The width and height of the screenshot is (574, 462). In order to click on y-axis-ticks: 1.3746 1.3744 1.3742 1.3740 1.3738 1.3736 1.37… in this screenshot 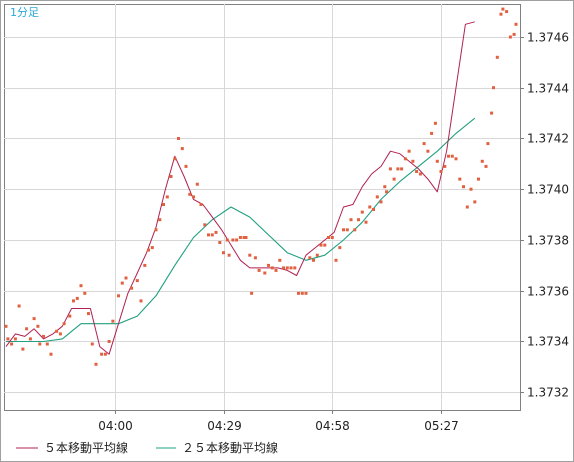, I will do `click(544, 215)`.